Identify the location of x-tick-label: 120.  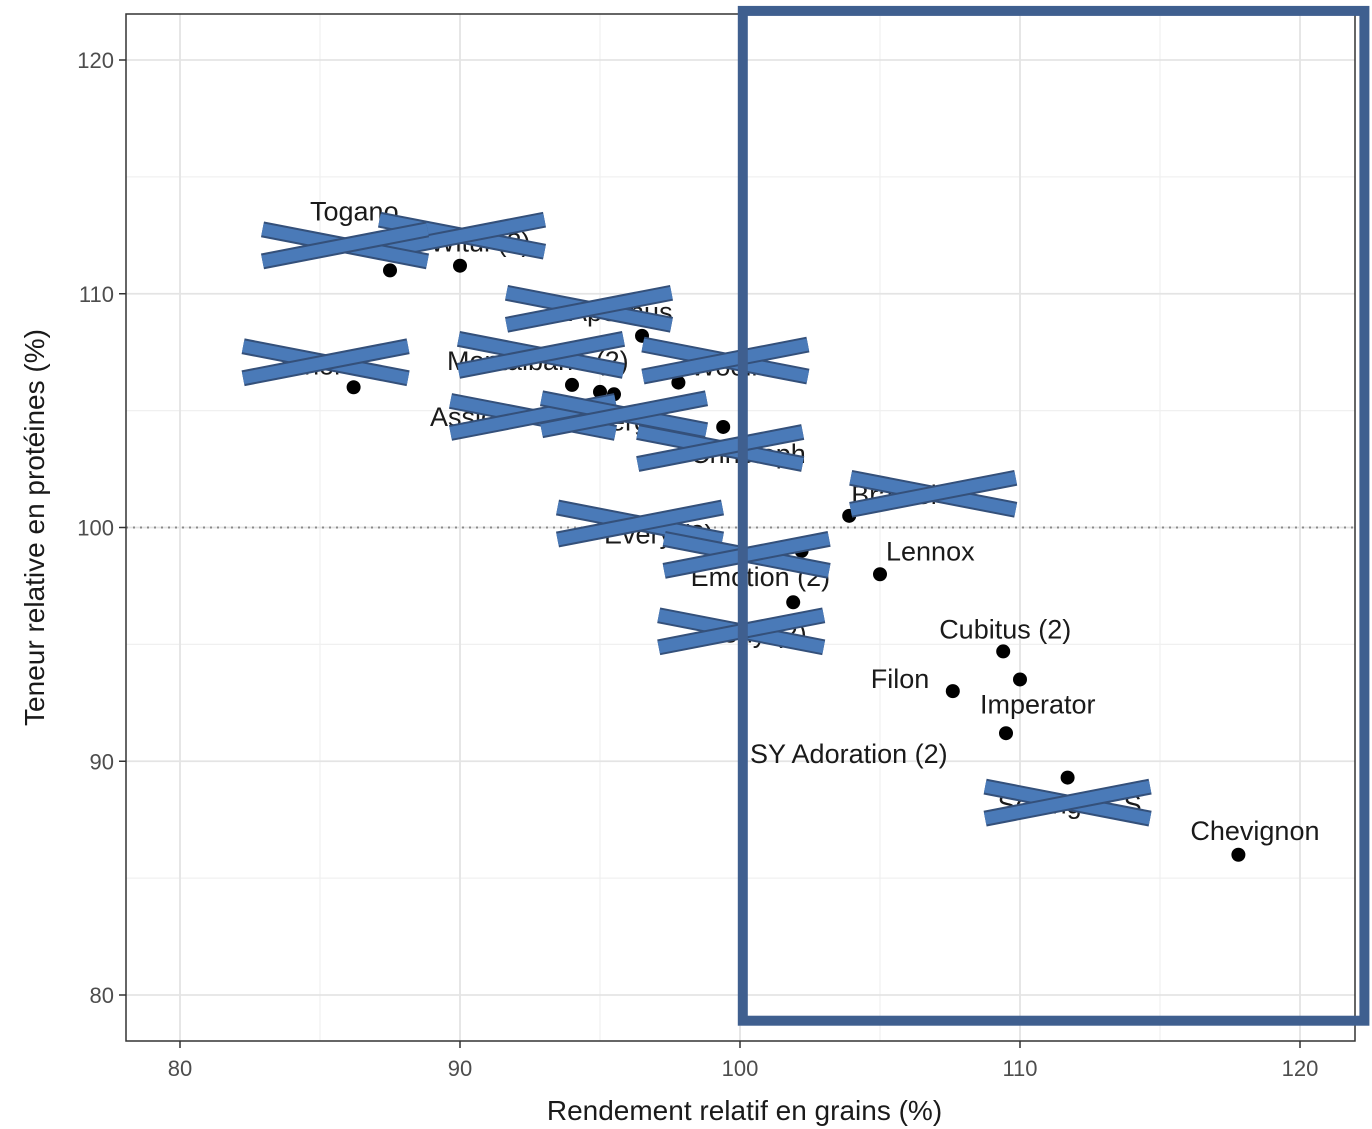
(1300, 1068).